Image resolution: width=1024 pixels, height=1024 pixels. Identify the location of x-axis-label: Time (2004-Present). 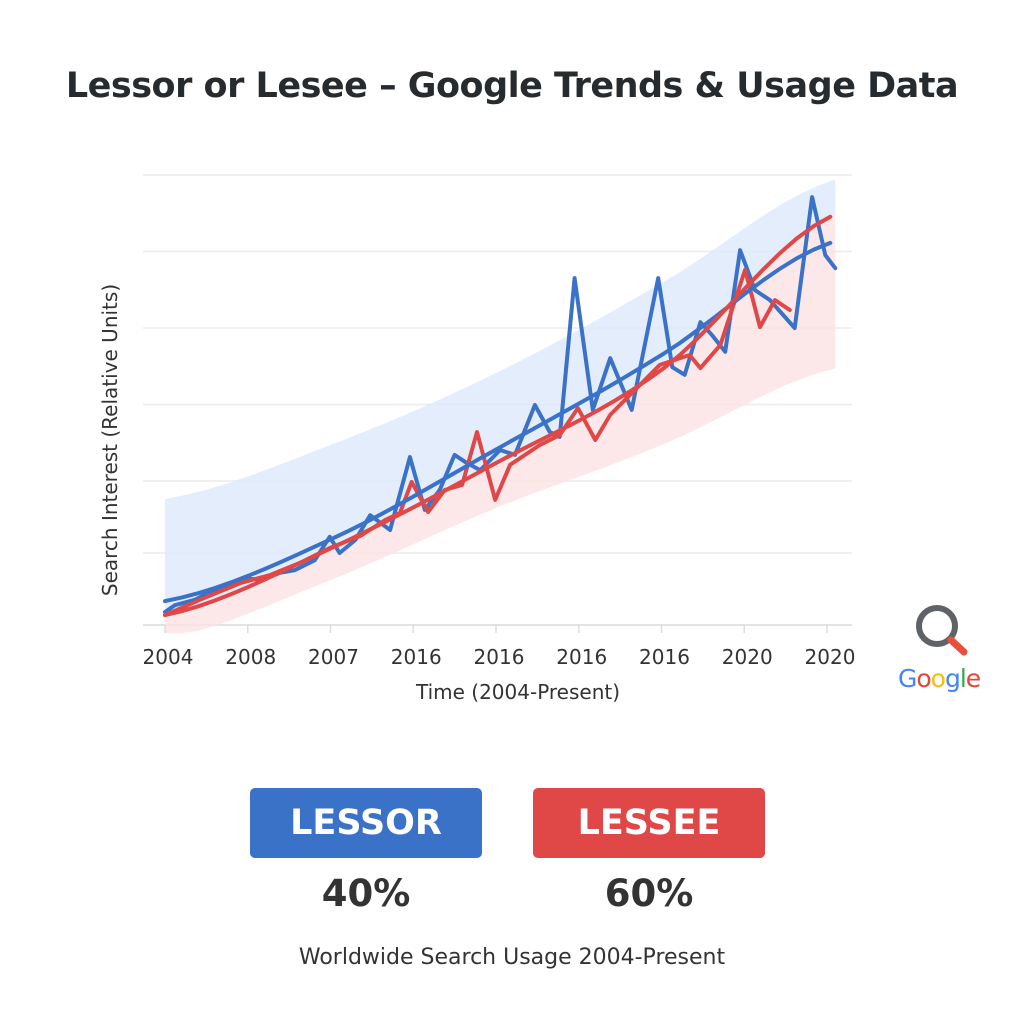
(517, 692).